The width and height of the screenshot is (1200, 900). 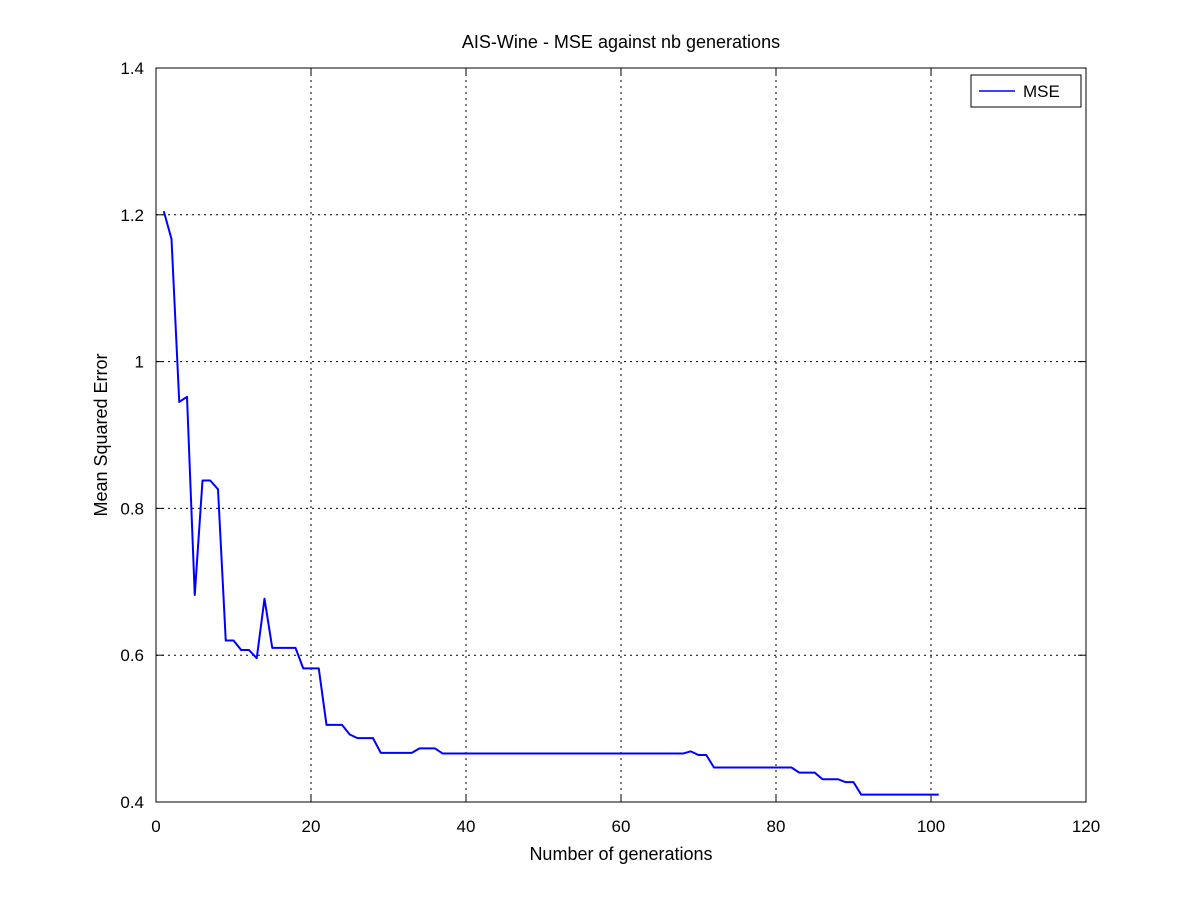 What do you see at coordinates (155, 826) in the screenshot?
I see `x-tick-label: 0` at bounding box center [155, 826].